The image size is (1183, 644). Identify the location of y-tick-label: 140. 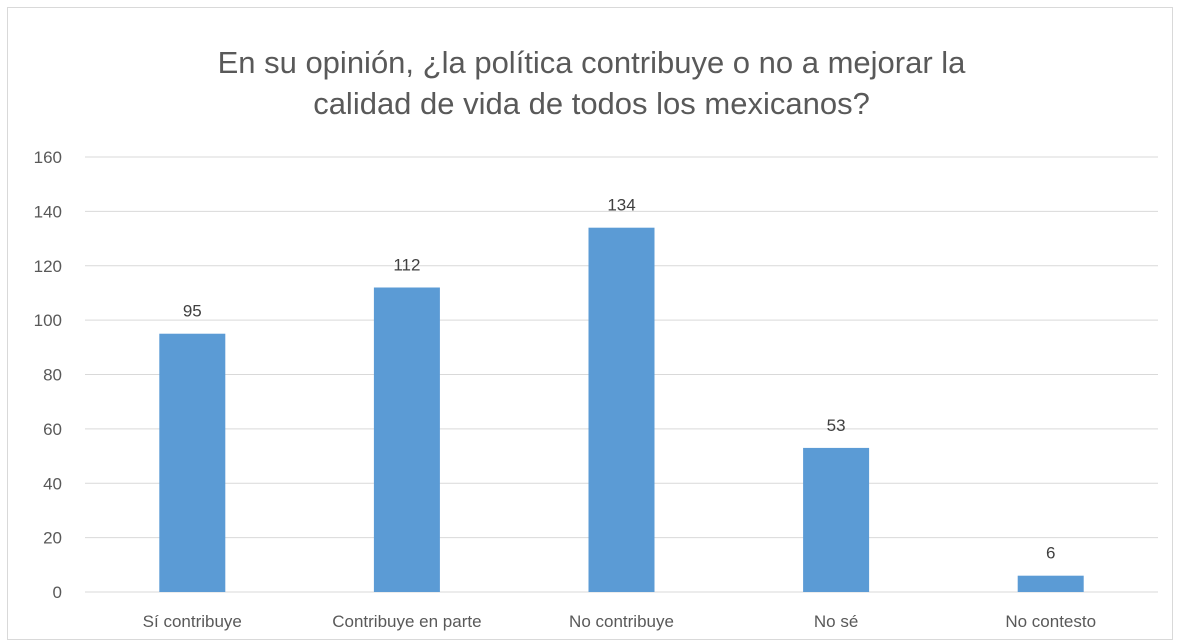
(48, 211).